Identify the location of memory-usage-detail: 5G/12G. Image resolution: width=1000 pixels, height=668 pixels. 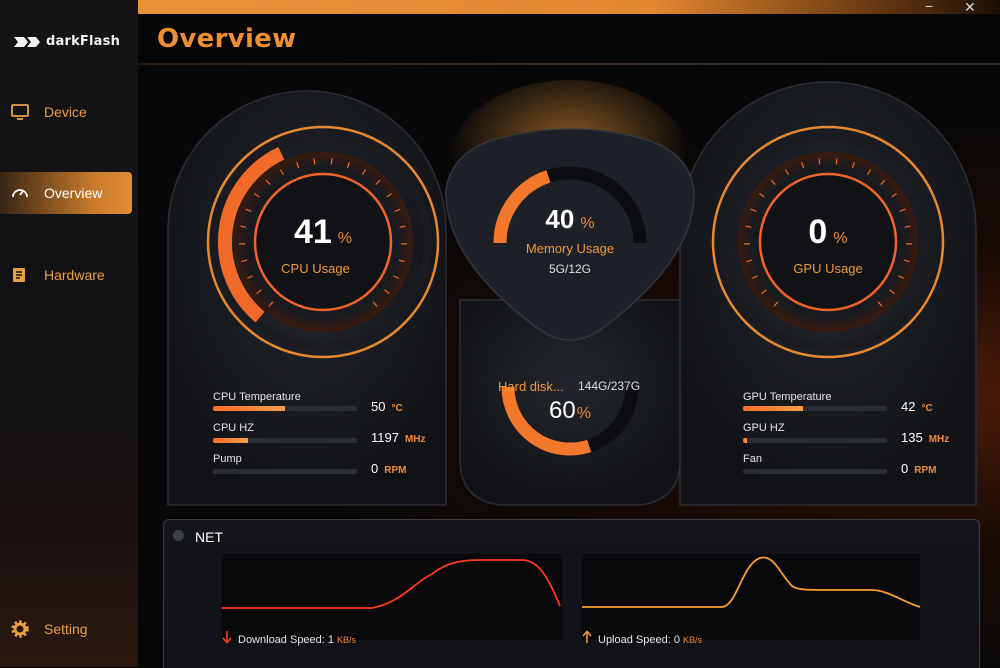
(570, 269).